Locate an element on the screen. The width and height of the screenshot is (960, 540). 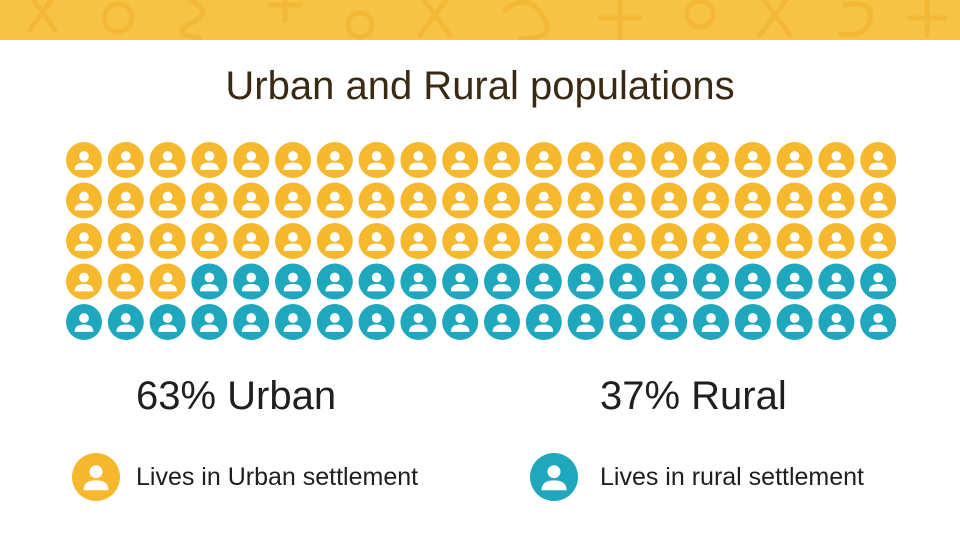
urban-legend-label: Lives in Urban settlement is located at coordinates (277, 477).